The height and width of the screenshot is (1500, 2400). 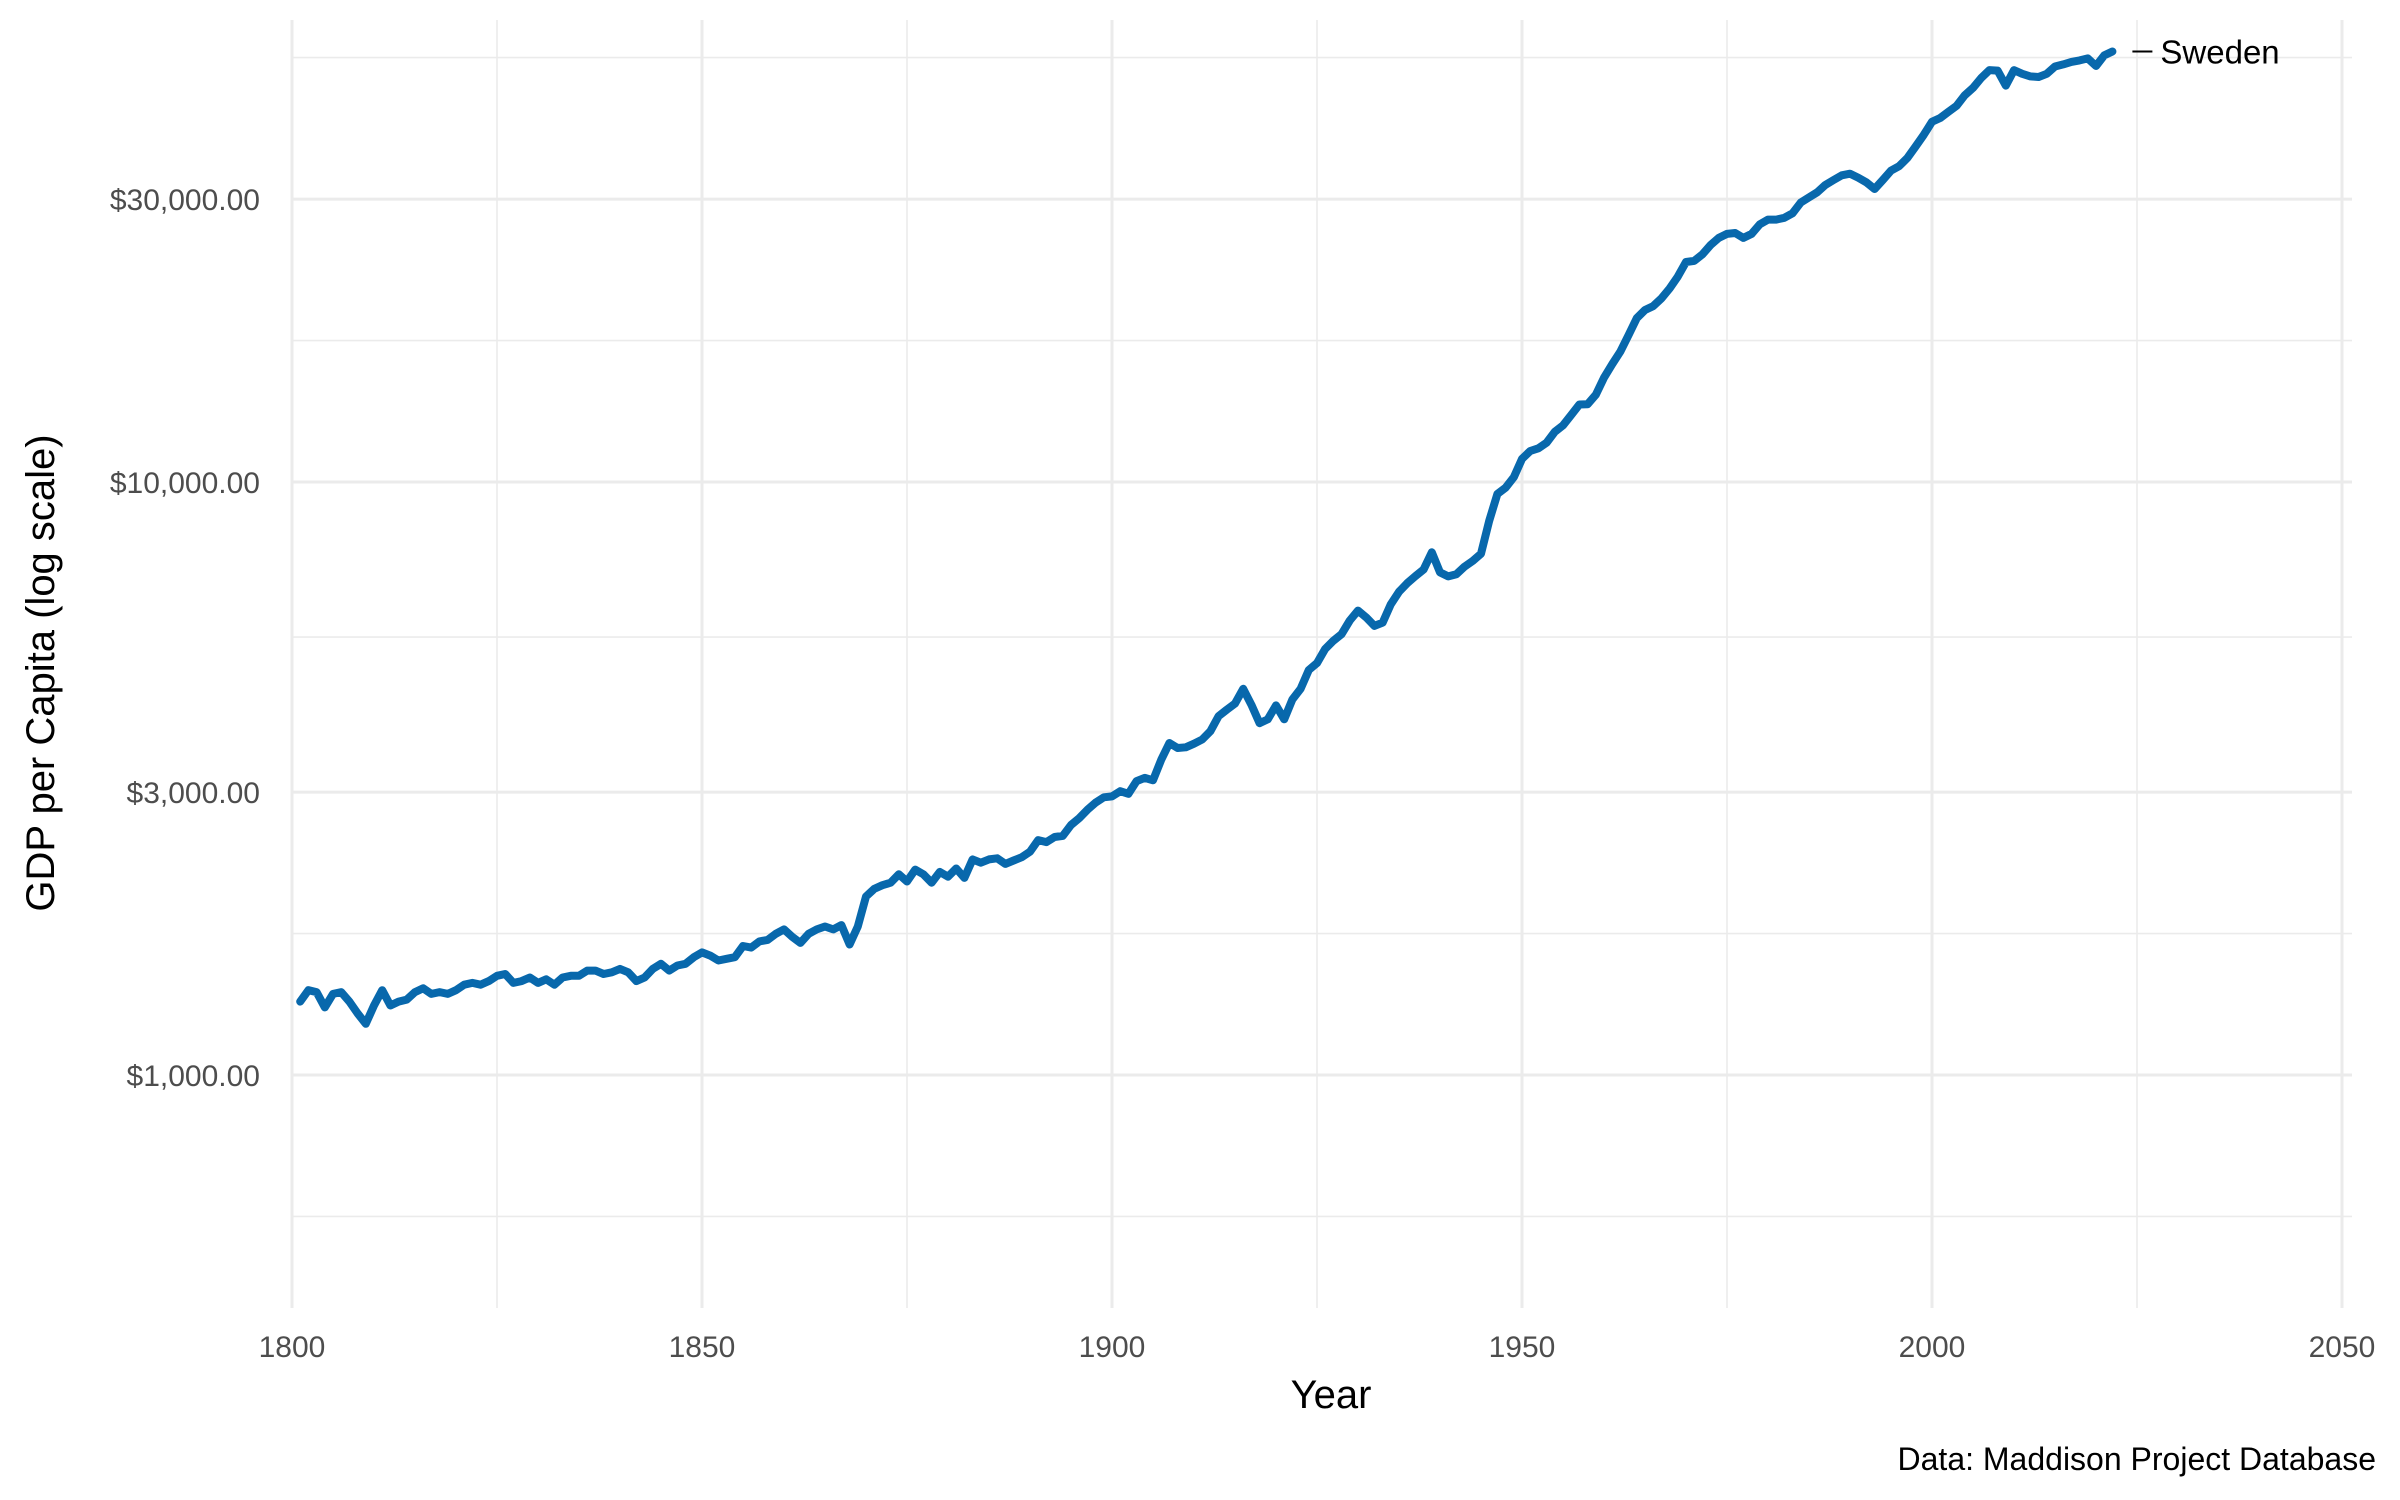 What do you see at coordinates (1932, 1347) in the screenshot?
I see `x-tick-label: 2000` at bounding box center [1932, 1347].